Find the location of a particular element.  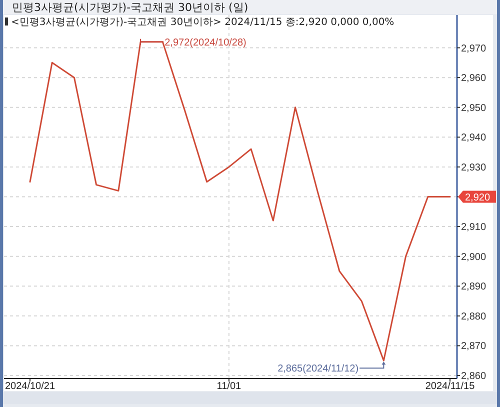

ytick-label: 2,970 is located at coordinates (473, 48).